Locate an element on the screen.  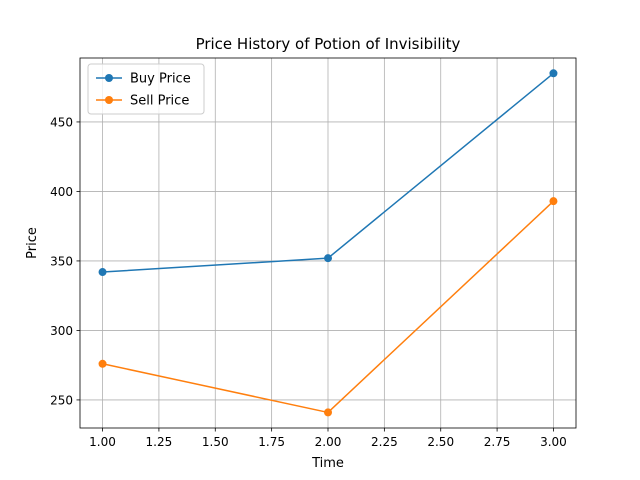
x-tick-label: 1.75 is located at coordinates (271, 442).